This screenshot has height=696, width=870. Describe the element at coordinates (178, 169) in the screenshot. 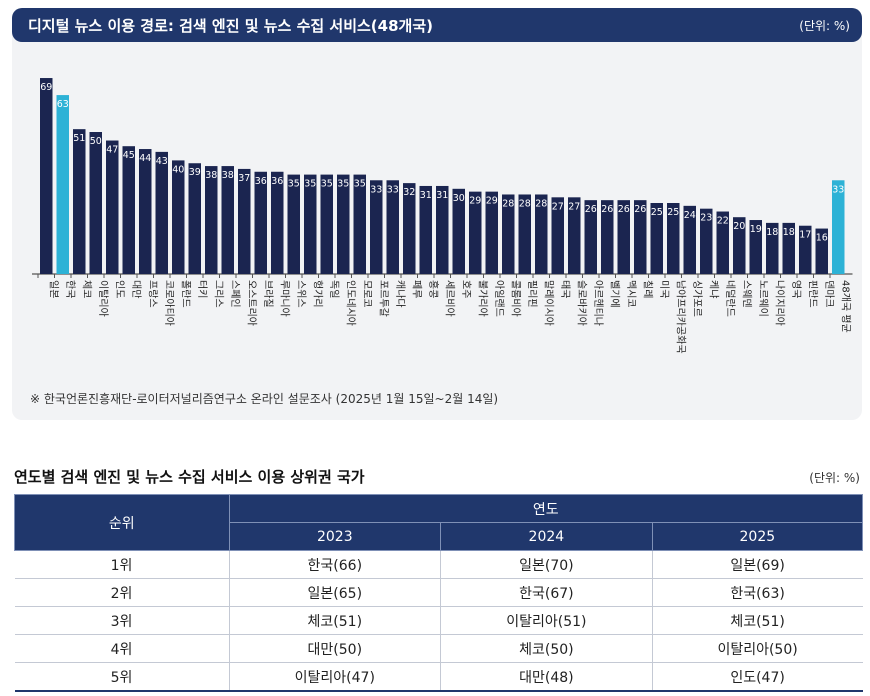

I see `bar-value-label: 40` at that location.